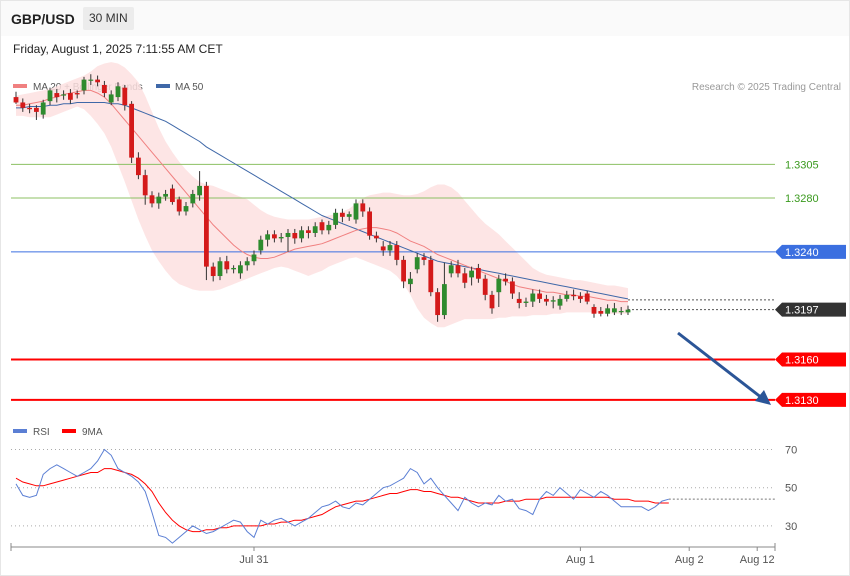 This screenshot has width=850, height=576. Describe the element at coordinates (810, 283) in the screenshot. I see `price-labels-layer: 1.3305 1.3280 1.3240 1.3197 1.3160 1.3130` at that location.